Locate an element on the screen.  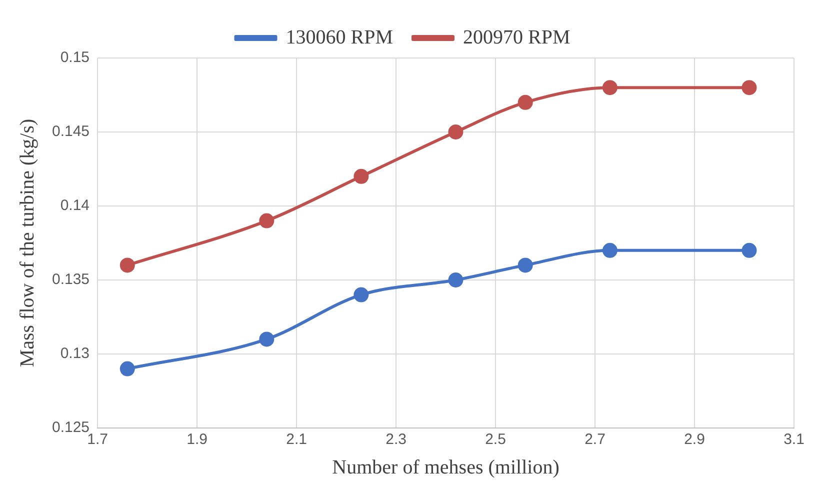
y-tick-label: 0.13 is located at coordinates (75, 353).